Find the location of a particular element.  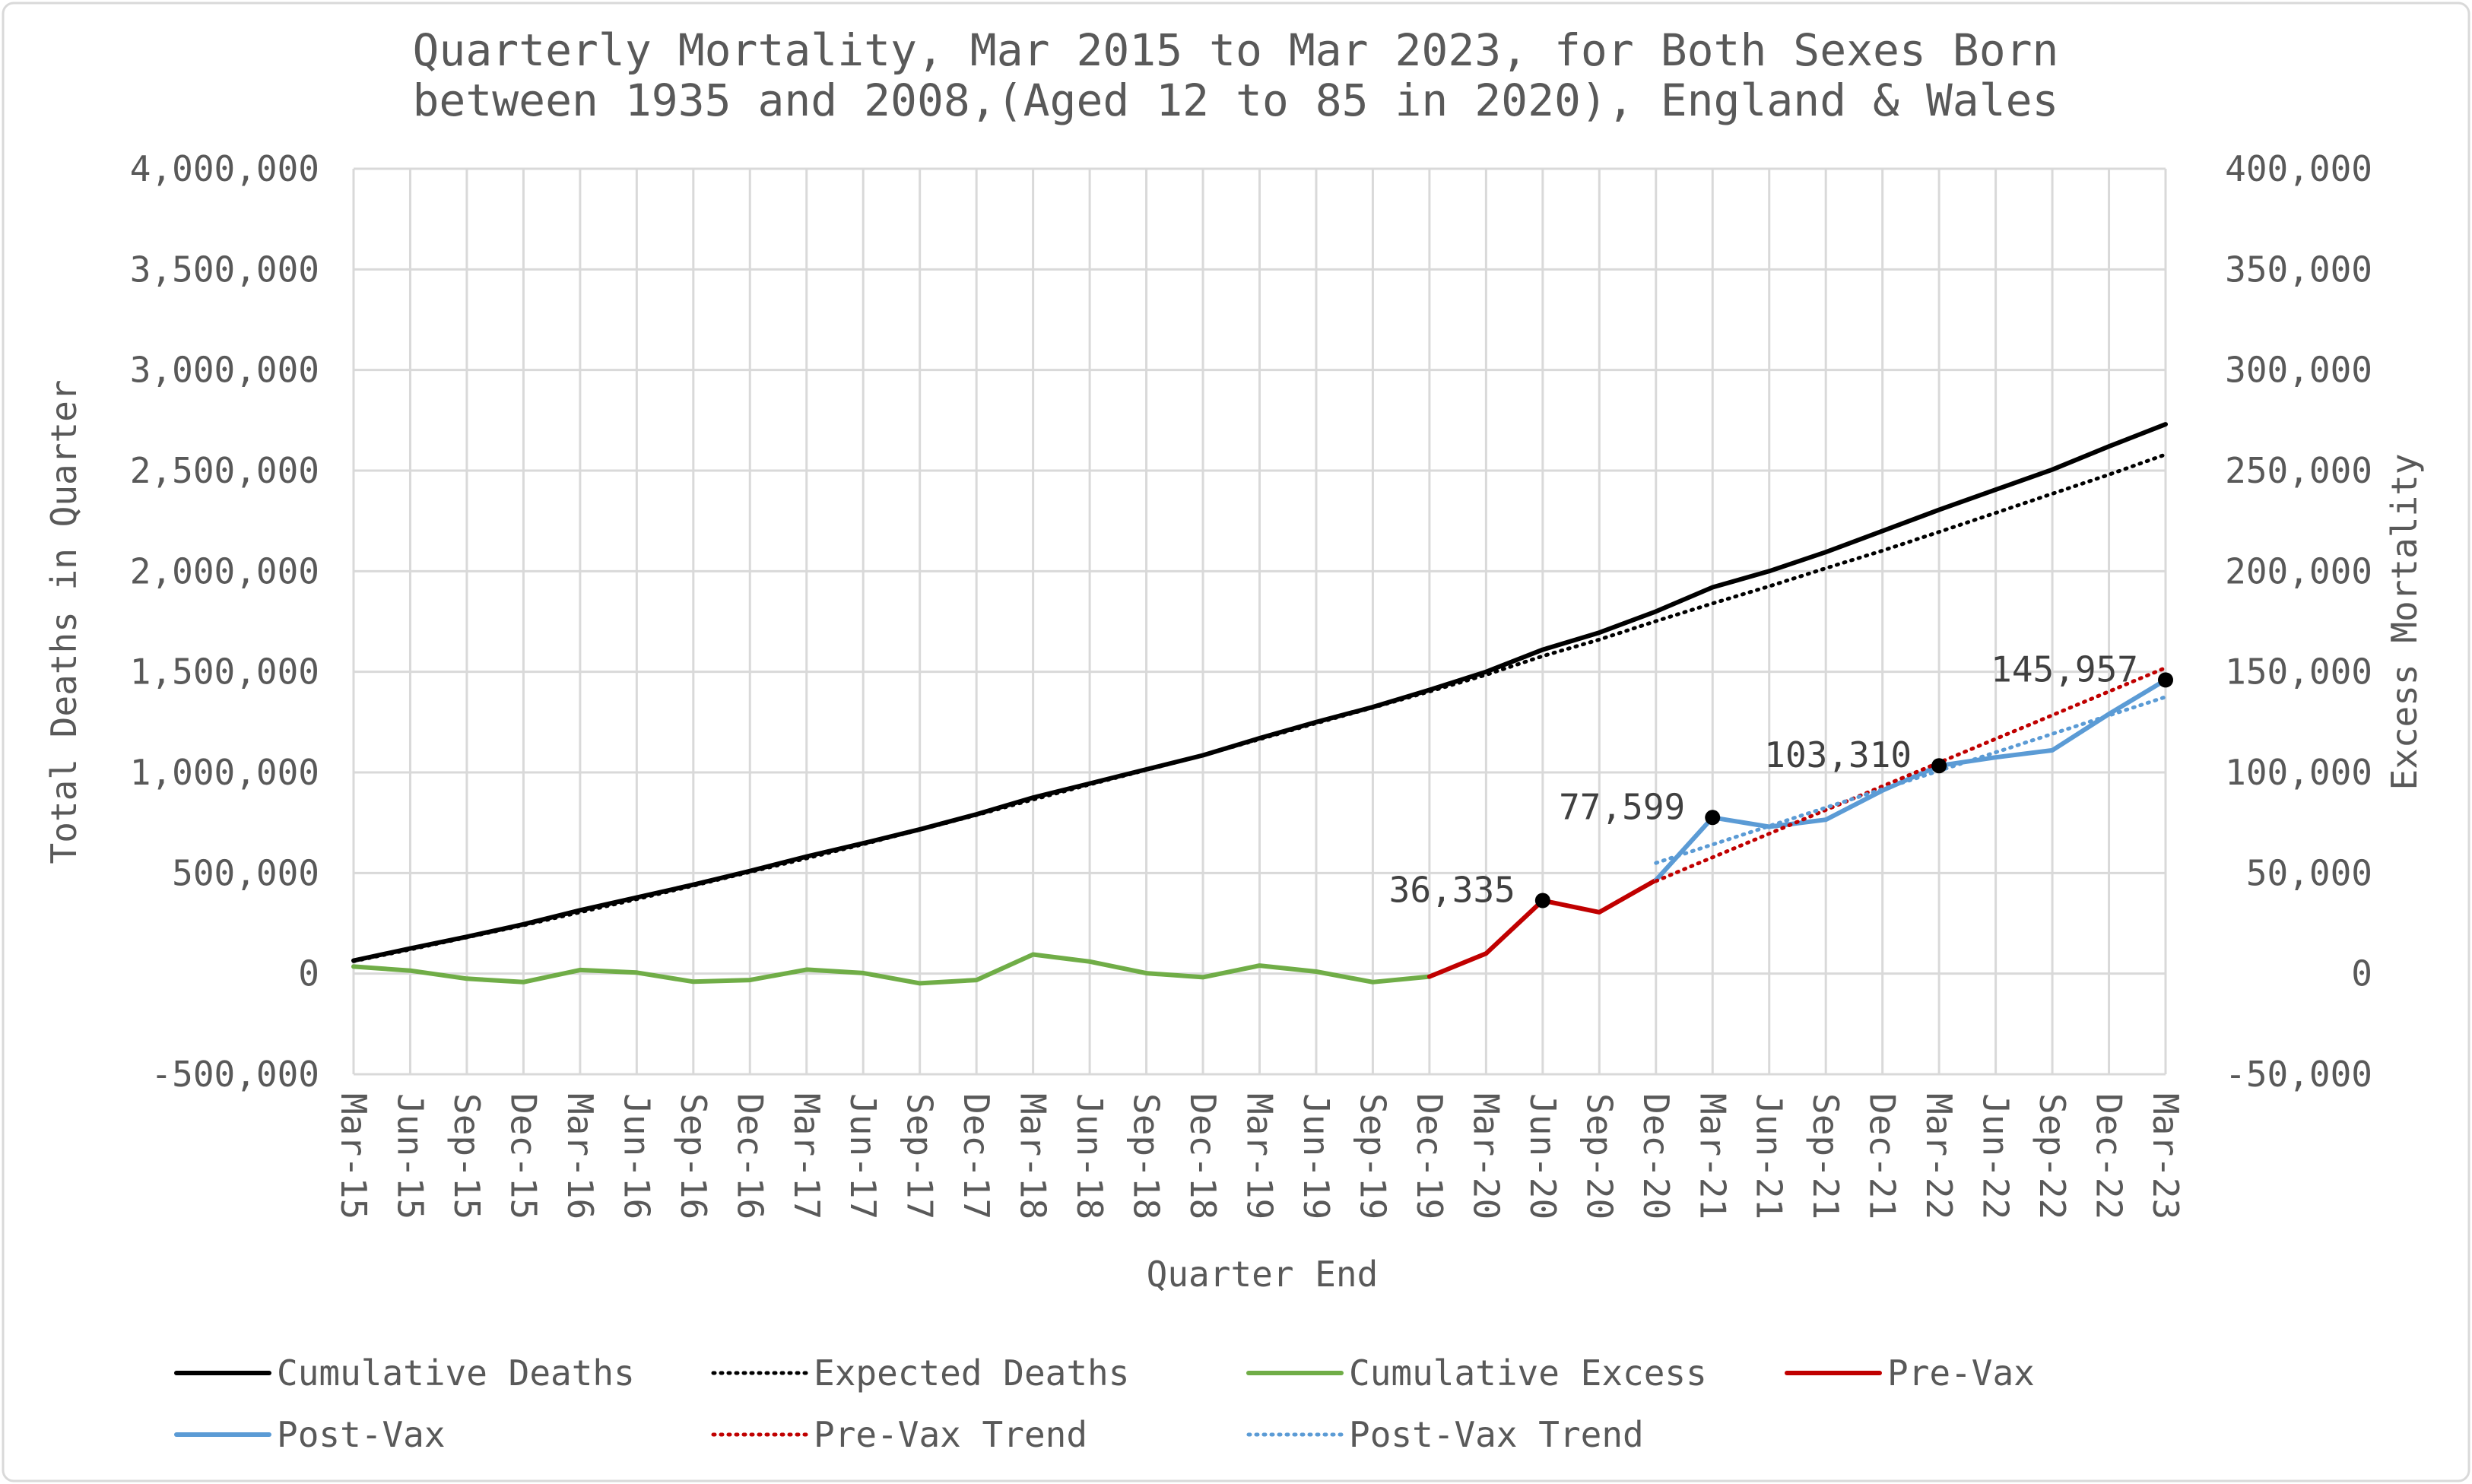

x-tick-label: Mar-15 is located at coordinates (354, 1156).